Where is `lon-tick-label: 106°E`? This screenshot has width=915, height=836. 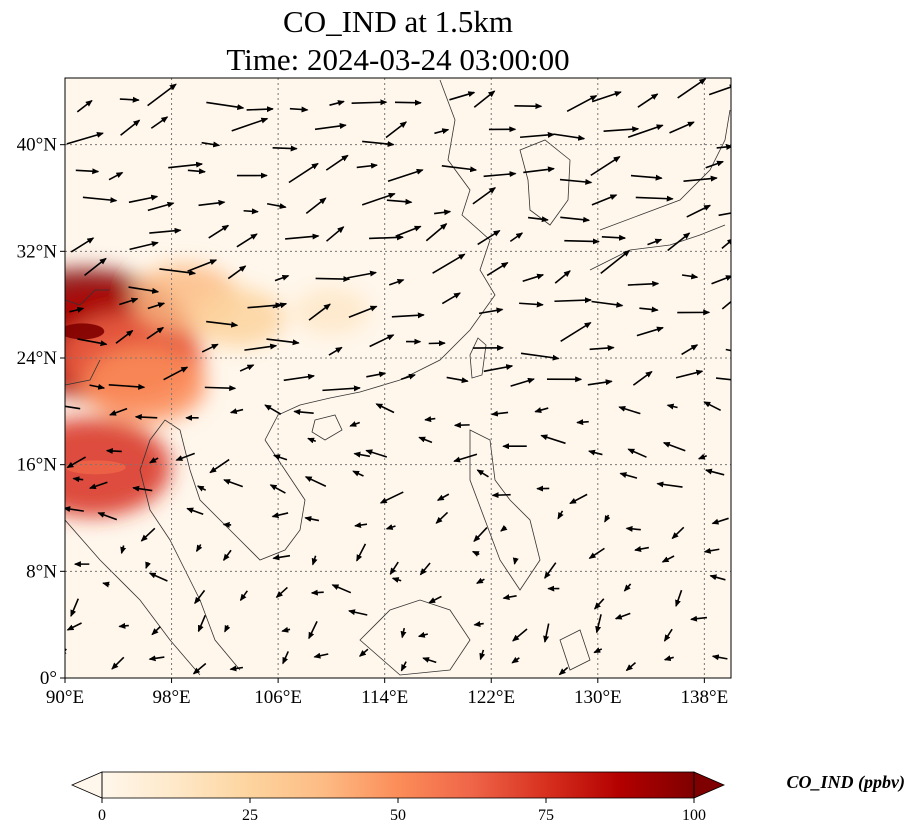 lon-tick-label: 106°E is located at coordinates (278, 697).